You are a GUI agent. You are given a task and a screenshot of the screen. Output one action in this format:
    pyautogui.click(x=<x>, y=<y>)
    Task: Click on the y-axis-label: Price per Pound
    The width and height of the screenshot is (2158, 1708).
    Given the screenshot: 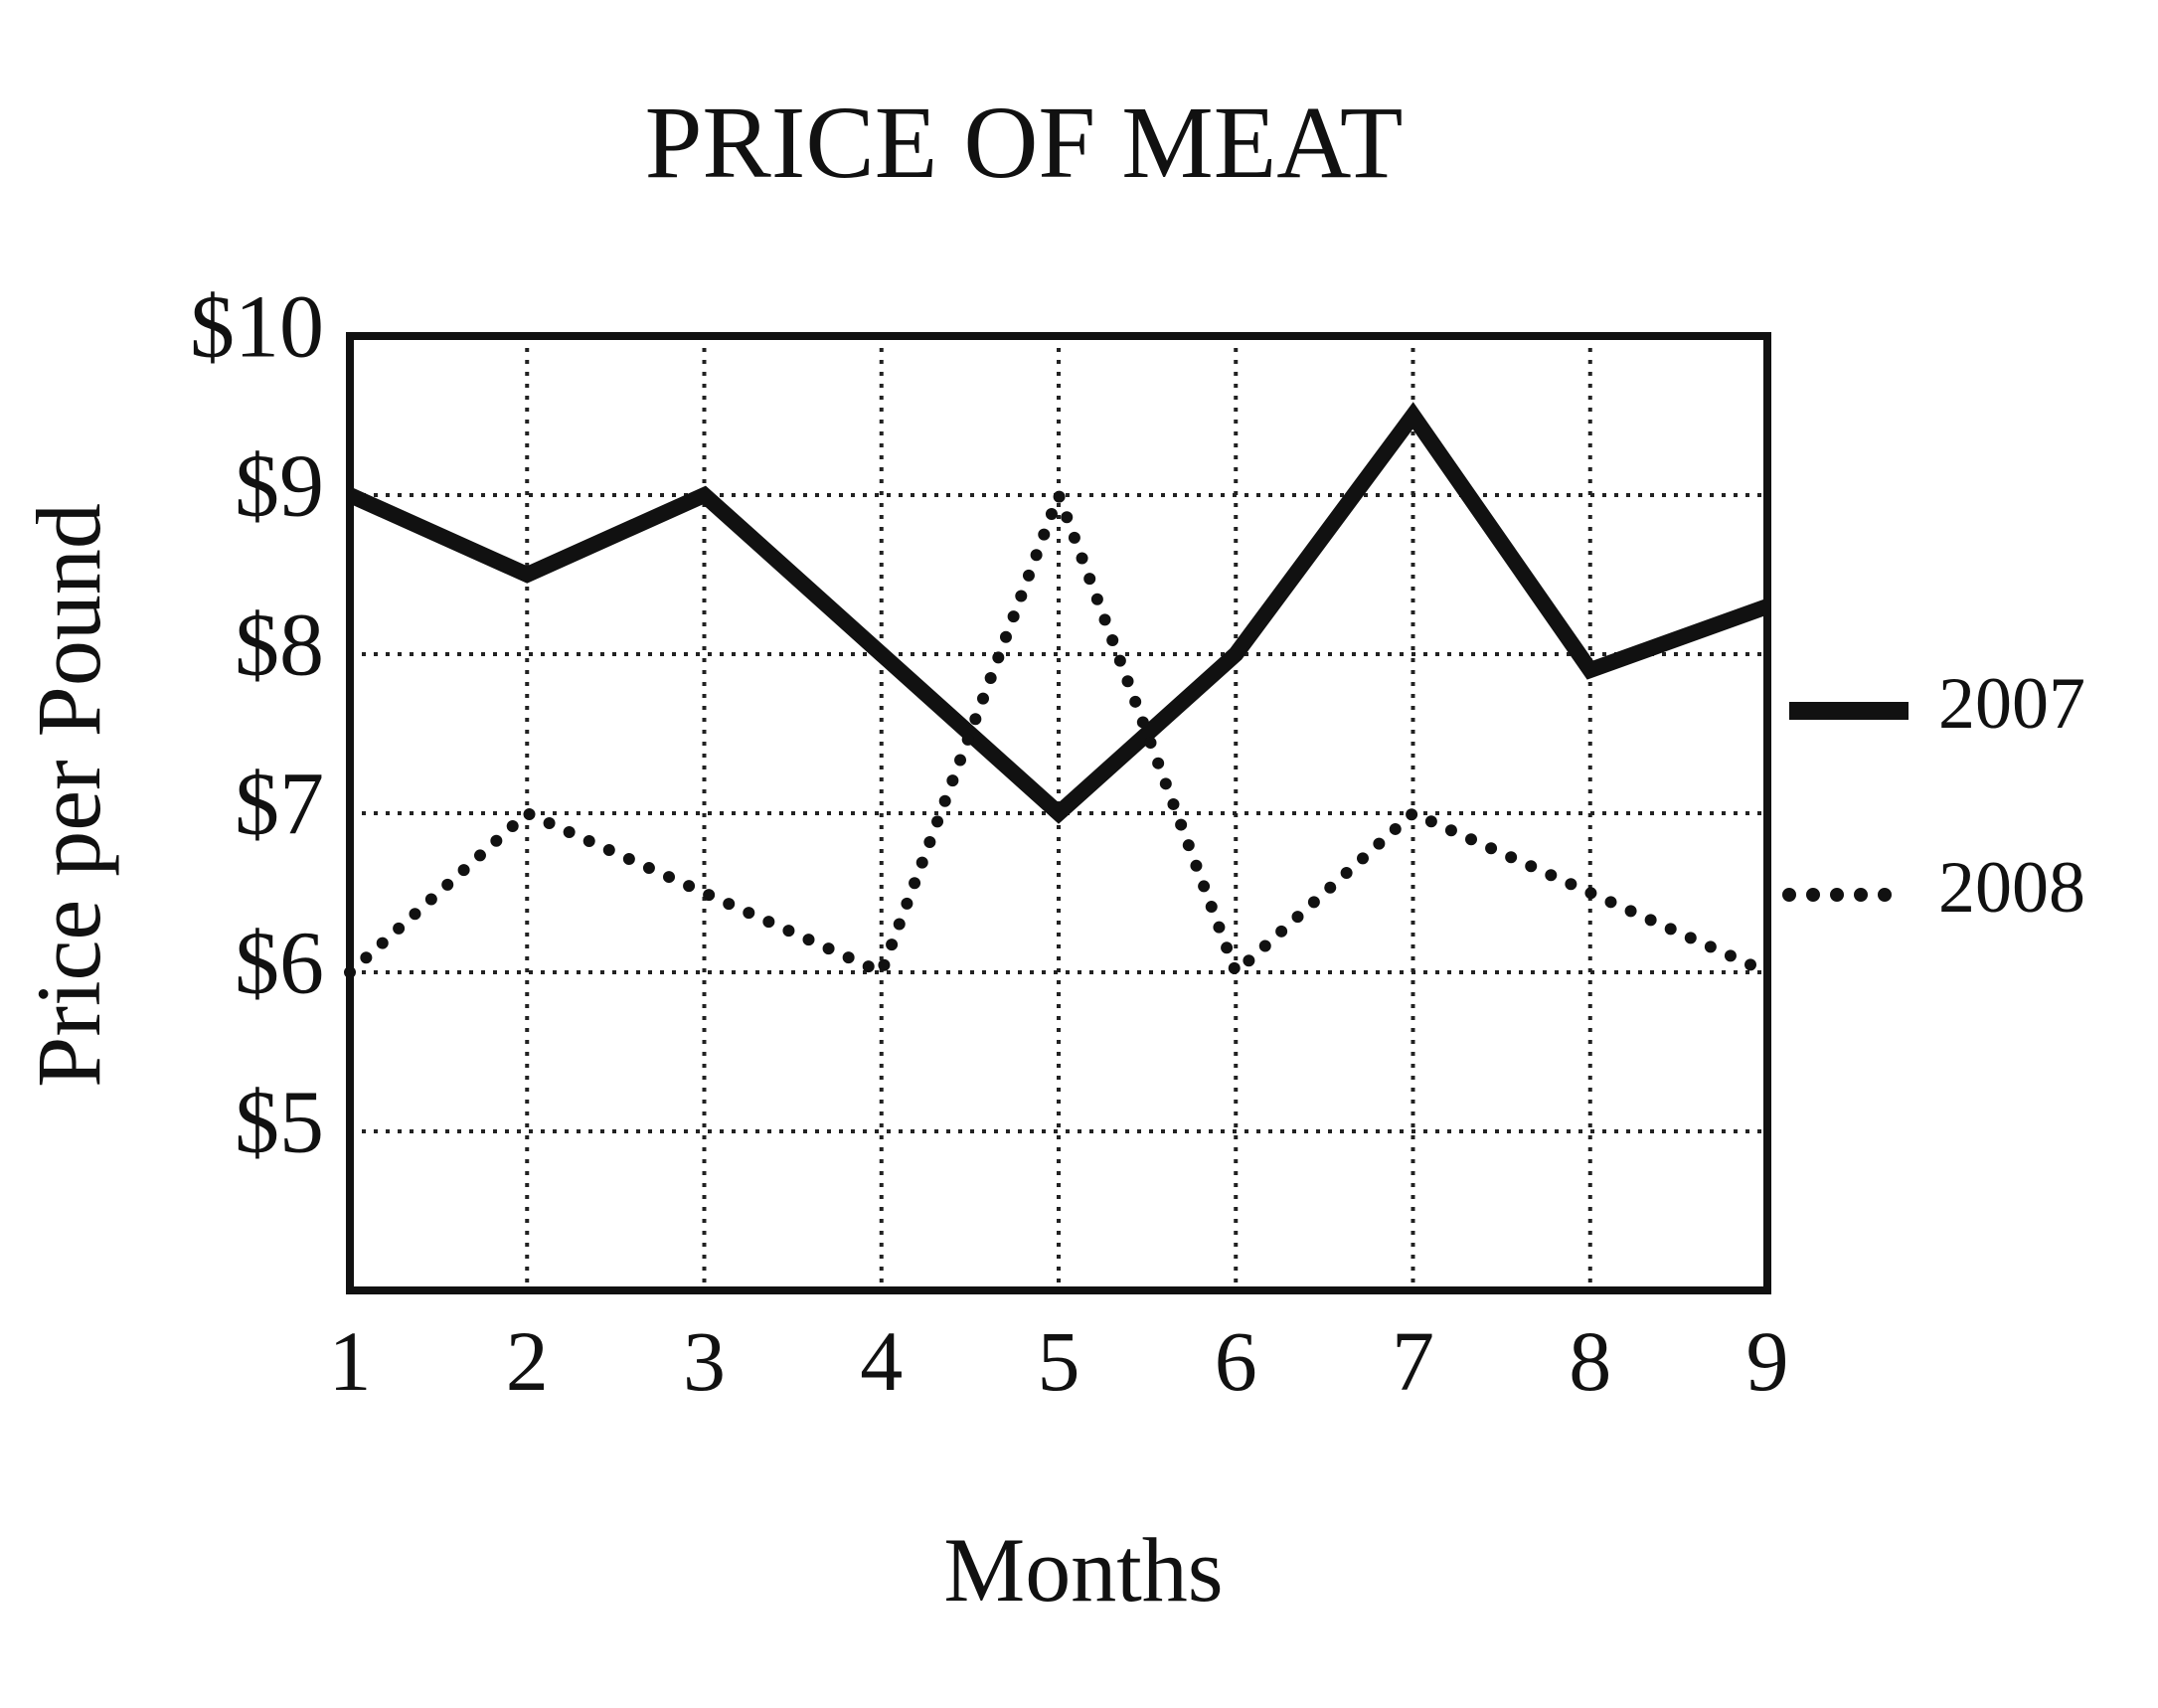 What is the action you would take?
    pyautogui.click(x=68, y=795)
    